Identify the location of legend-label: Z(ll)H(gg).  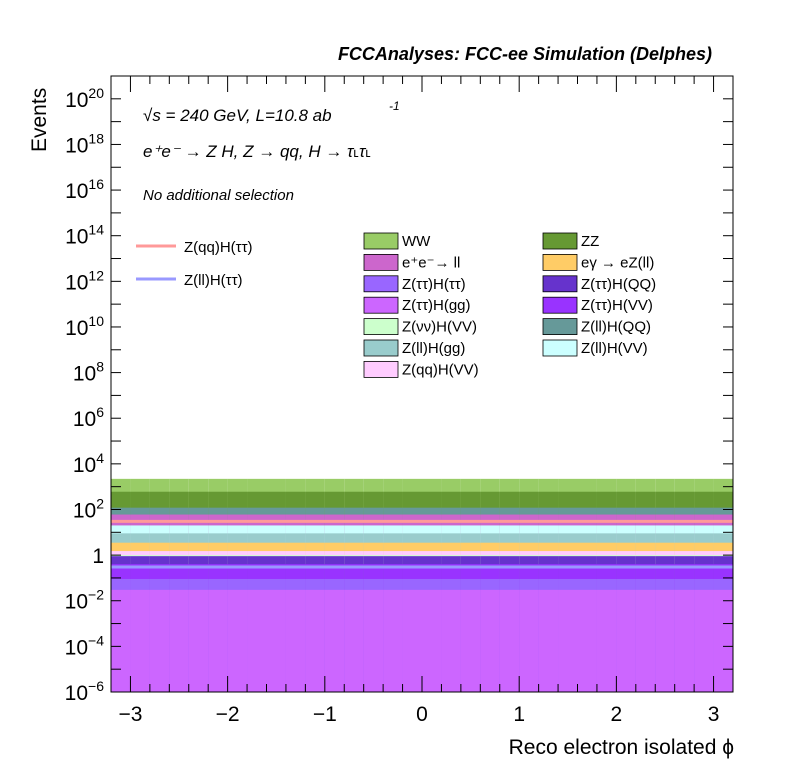
(433, 348).